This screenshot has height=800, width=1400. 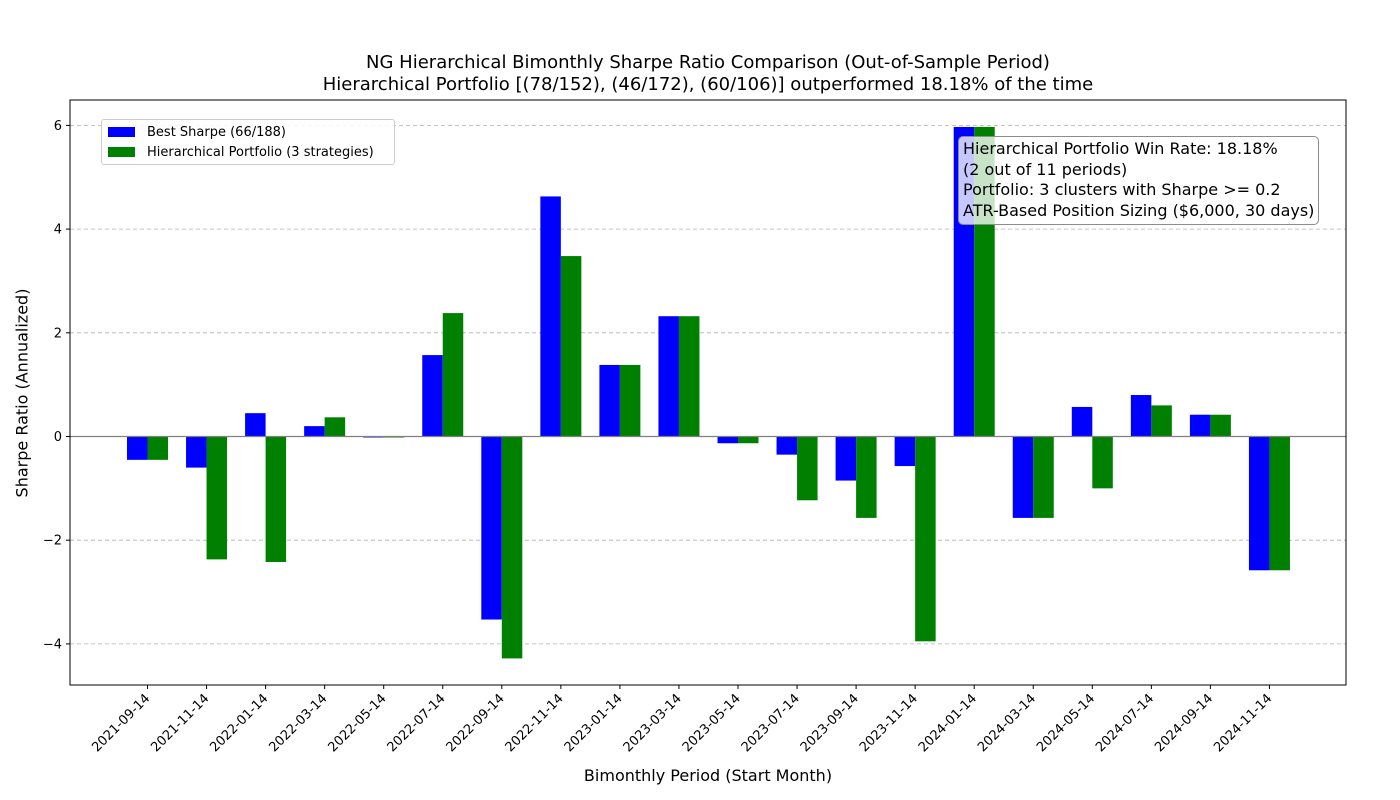 What do you see at coordinates (1066, 723) in the screenshot?
I see `x-tick-label: 2024-05-14` at bounding box center [1066, 723].